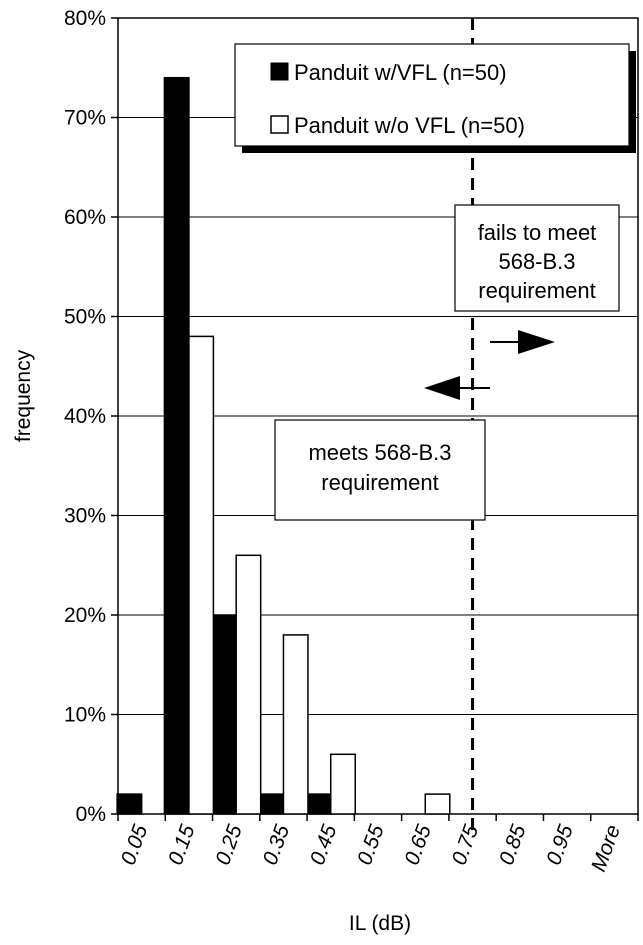 This screenshot has width=643, height=945. I want to click on fails-annotation: fails to meet 568-B.3 requirement, so click(537, 258).